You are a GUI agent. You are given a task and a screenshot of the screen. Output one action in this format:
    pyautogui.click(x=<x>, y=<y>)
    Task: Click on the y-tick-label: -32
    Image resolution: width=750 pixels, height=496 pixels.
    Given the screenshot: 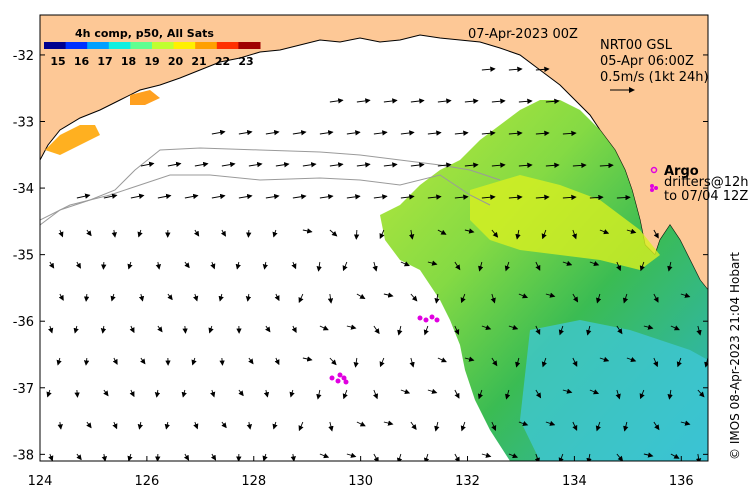 What is the action you would take?
    pyautogui.click(x=23, y=56)
    